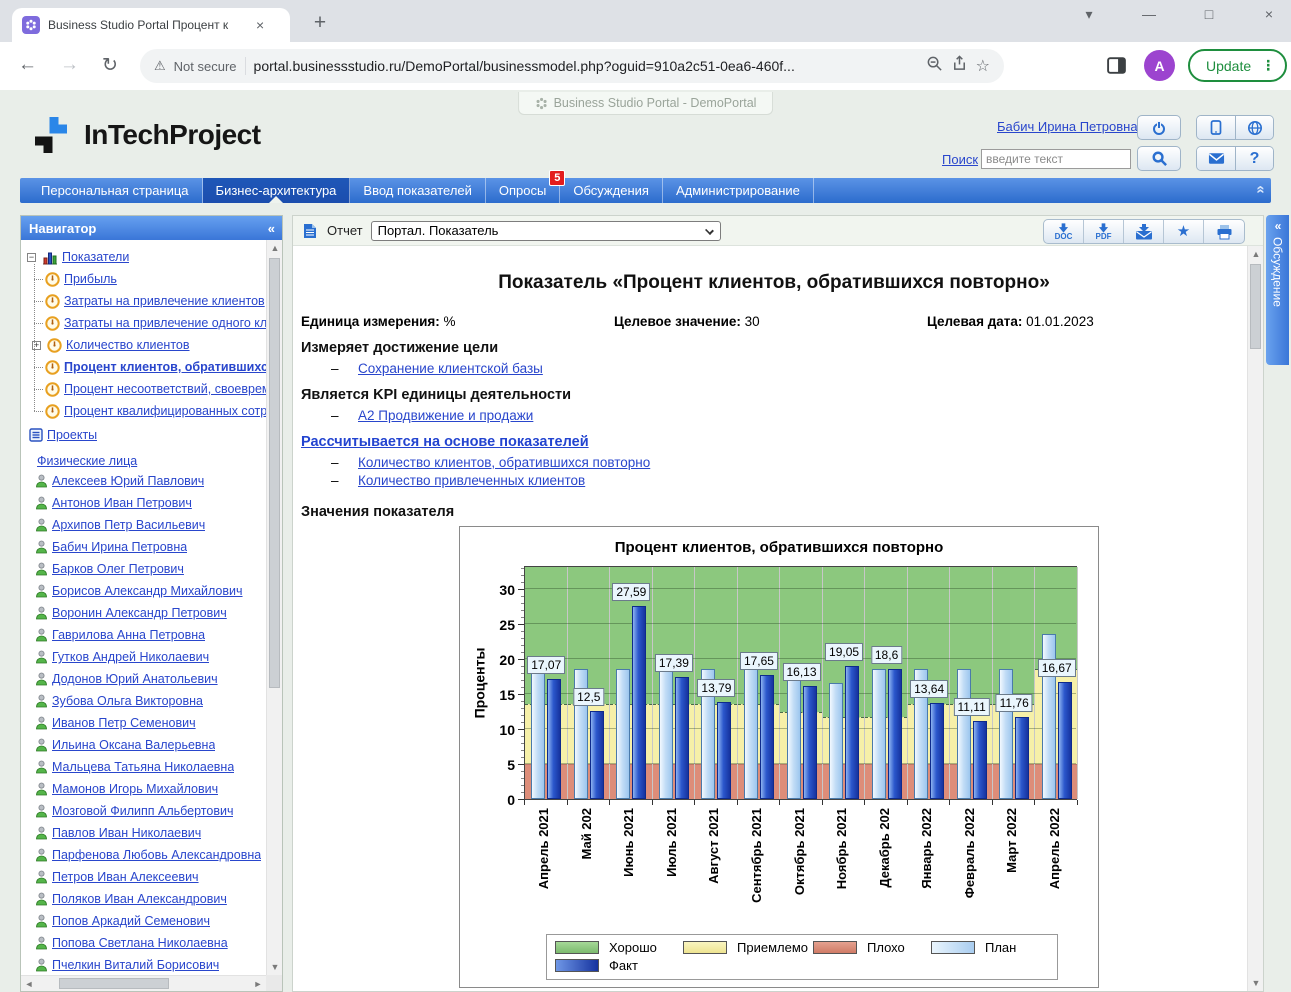 This screenshot has height=992, width=1291. Describe the element at coordinates (165, 367) in the screenshot. I see `tree-link-5: Процент клиентов, обратившихся` at that location.